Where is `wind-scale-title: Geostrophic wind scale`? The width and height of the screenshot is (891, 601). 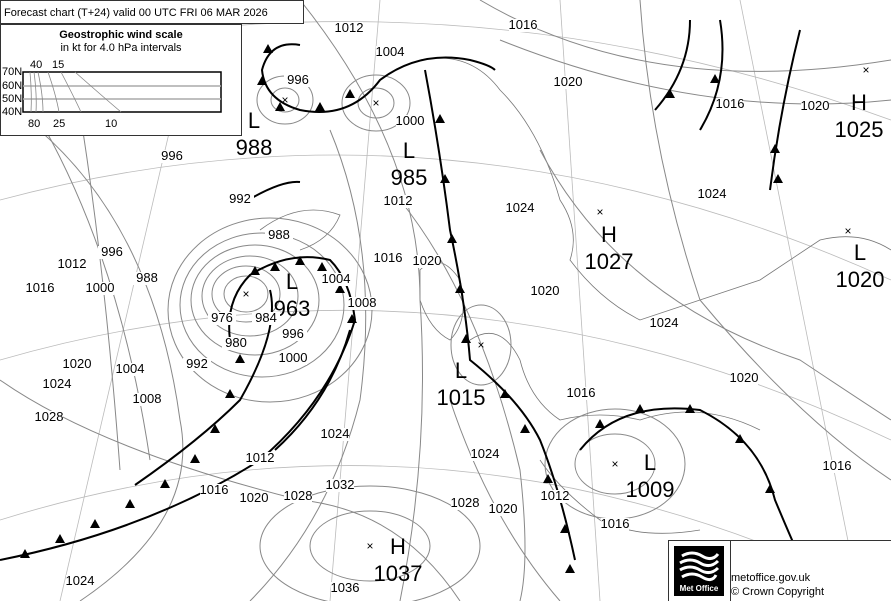 wind-scale-title: Geostrophic wind scale is located at coordinates (121, 35).